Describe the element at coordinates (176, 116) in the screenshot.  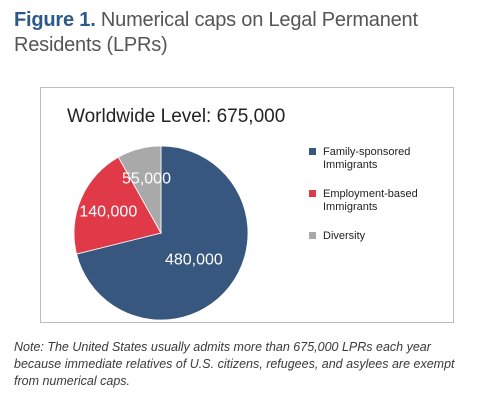
I see `chart-title: Worldwide Level: 675,000` at that location.